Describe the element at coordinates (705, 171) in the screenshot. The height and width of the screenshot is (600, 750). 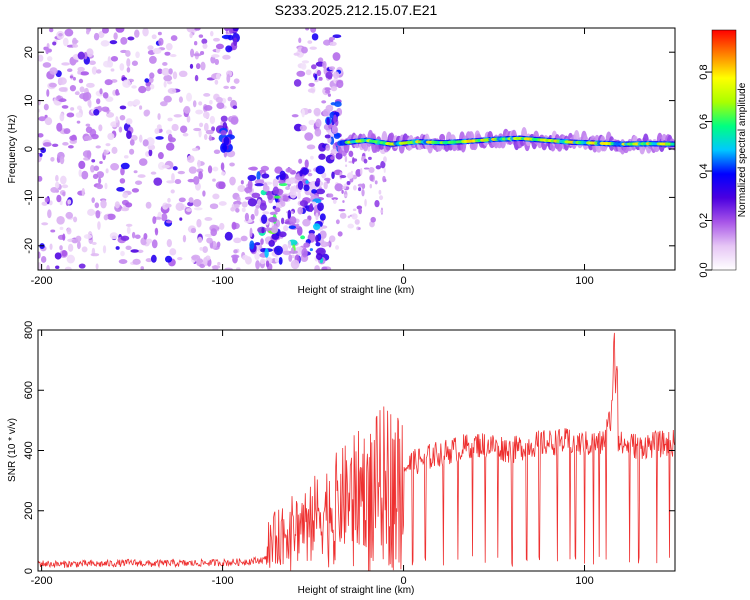
I see `colorbar-ticks: 0.0 0.2 0.4 0.6 0.8` at that location.